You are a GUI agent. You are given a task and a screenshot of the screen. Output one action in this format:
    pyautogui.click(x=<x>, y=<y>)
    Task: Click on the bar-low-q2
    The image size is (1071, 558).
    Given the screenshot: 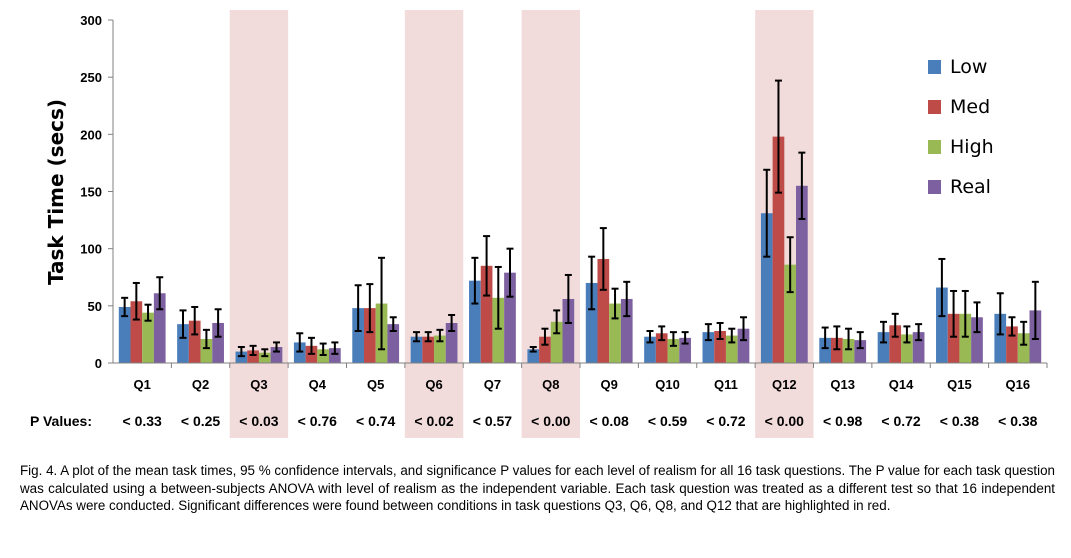 What is the action you would take?
    pyautogui.click(x=183, y=343)
    